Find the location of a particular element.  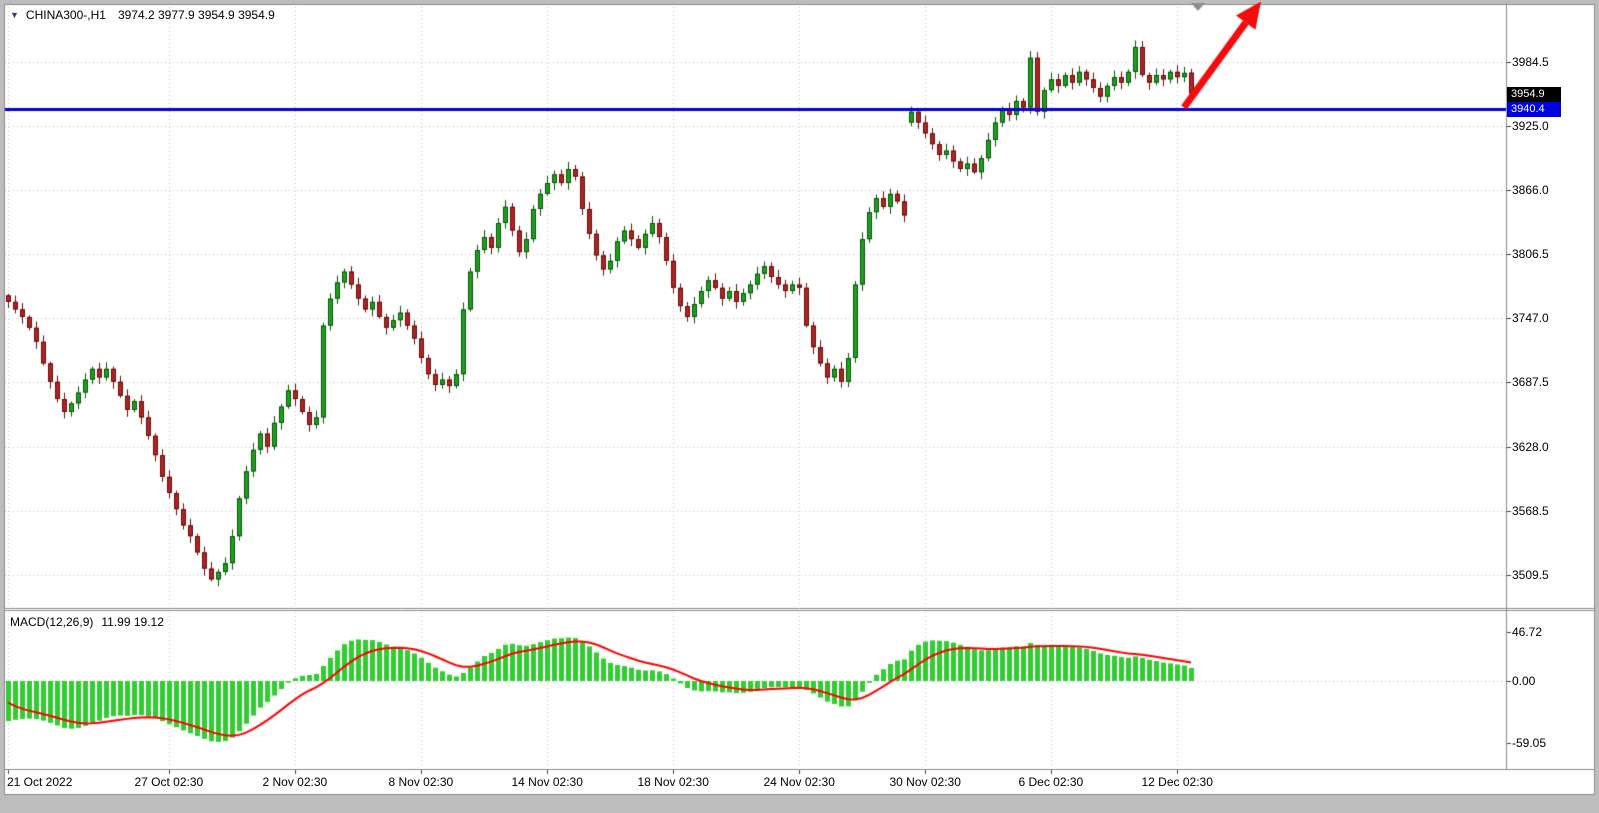

chart-title: ▼ CHINA300-,H1 3974.2 3977.9 3954.9 3954.9 is located at coordinates (142, 15).